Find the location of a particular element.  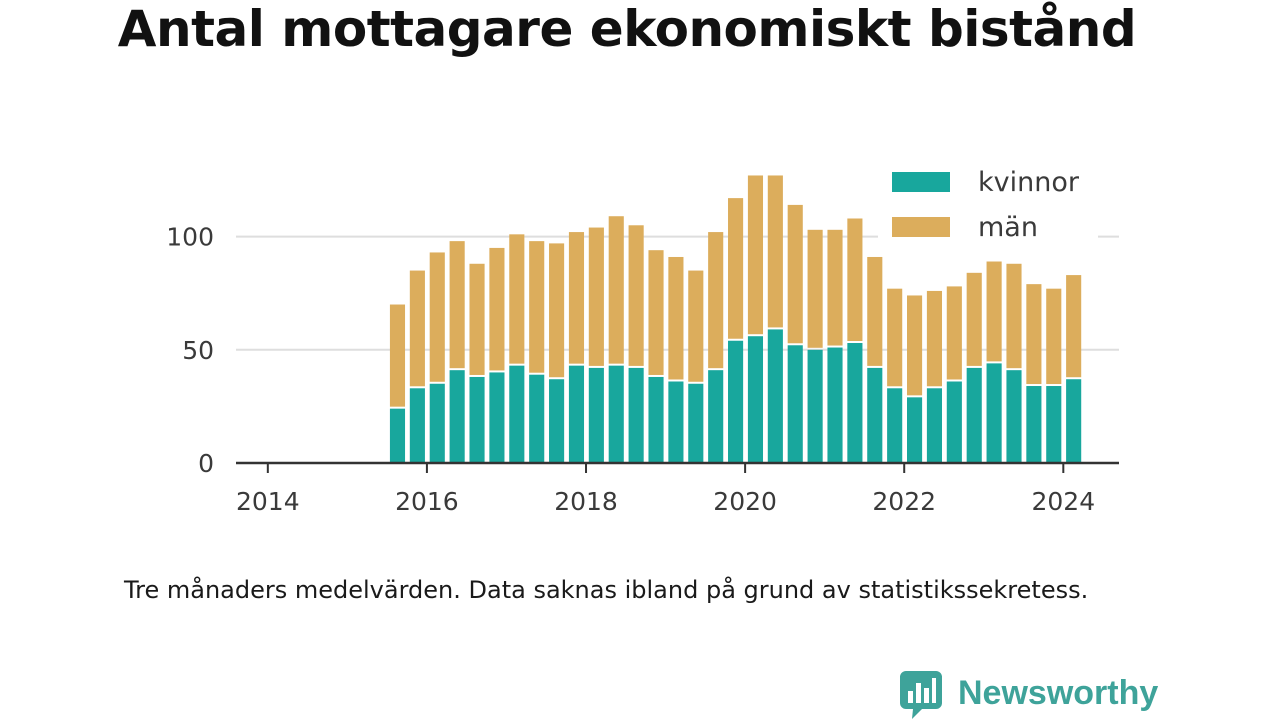

bar-män-1 is located at coordinates (417, 328).